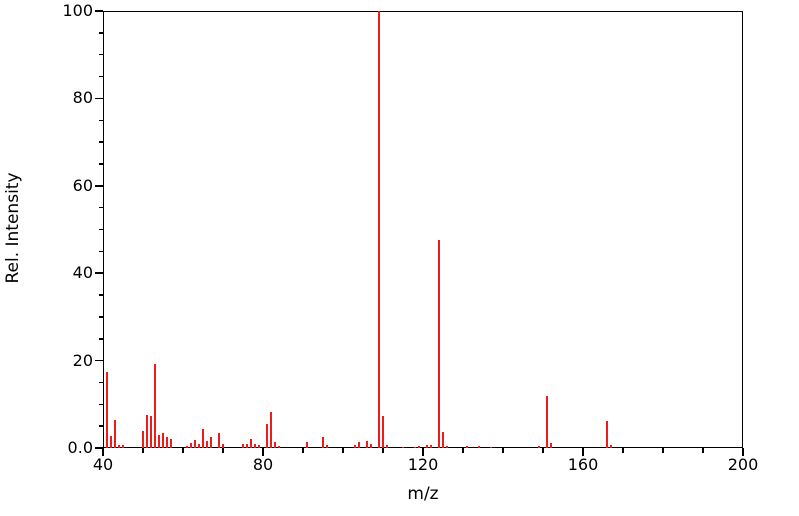 Image resolution: width=799 pixels, height=516 pixels. Describe the element at coordinates (82, 273) in the screenshot. I see `y-tick-label-40: 40` at that location.